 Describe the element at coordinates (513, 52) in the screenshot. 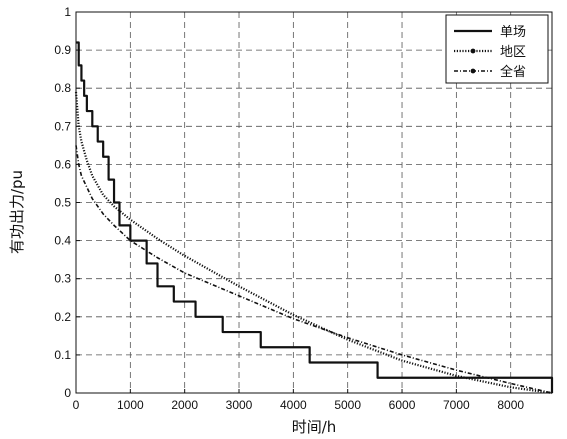

I see `legend-label-2: 地区` at that location.